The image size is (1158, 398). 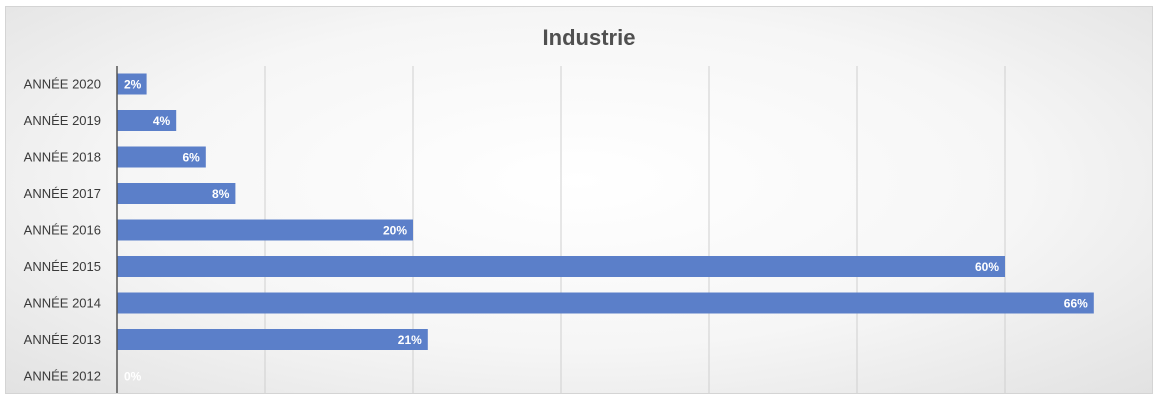 I want to click on category-label: ANNÉE 2017, so click(x=62, y=193).